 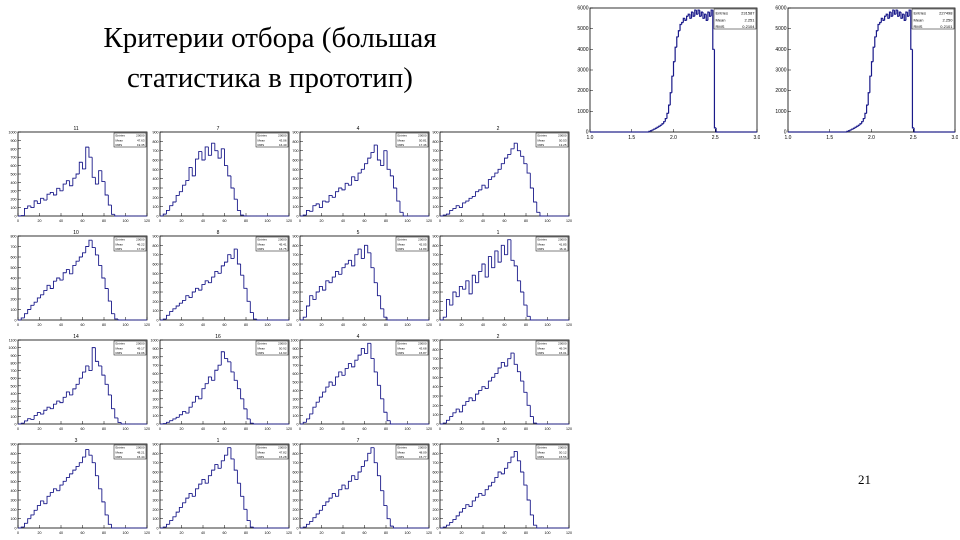 I want to click on y-tick-label: 1000, so click(x=13, y=348).